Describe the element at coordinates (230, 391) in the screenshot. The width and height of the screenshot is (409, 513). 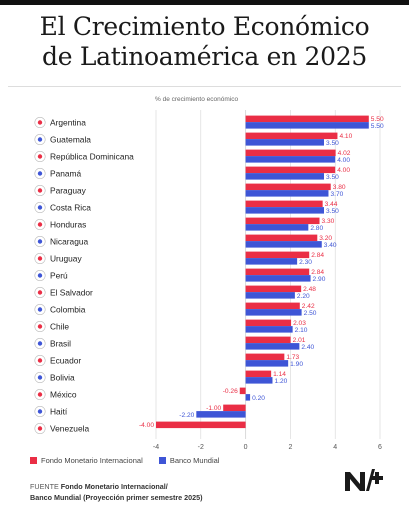
I see `data-label-imf: -0.26` at that location.